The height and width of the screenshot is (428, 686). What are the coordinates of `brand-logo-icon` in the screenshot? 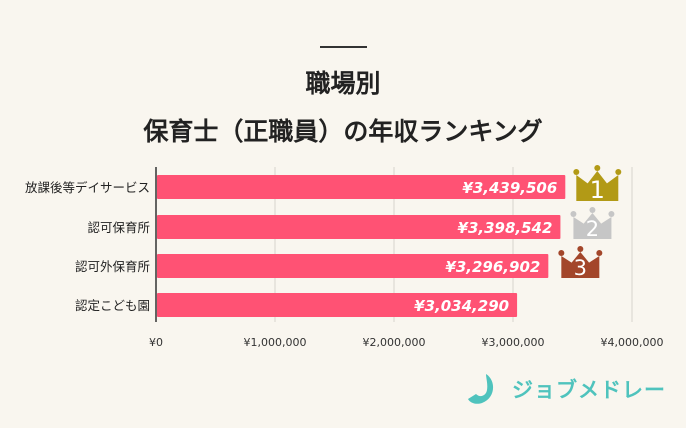 It's located at (481, 389).